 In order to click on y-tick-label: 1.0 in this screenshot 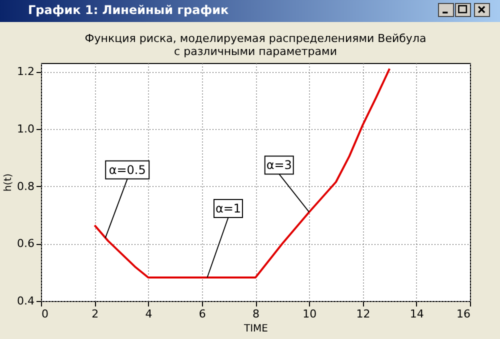, I will do `click(25, 129)`.